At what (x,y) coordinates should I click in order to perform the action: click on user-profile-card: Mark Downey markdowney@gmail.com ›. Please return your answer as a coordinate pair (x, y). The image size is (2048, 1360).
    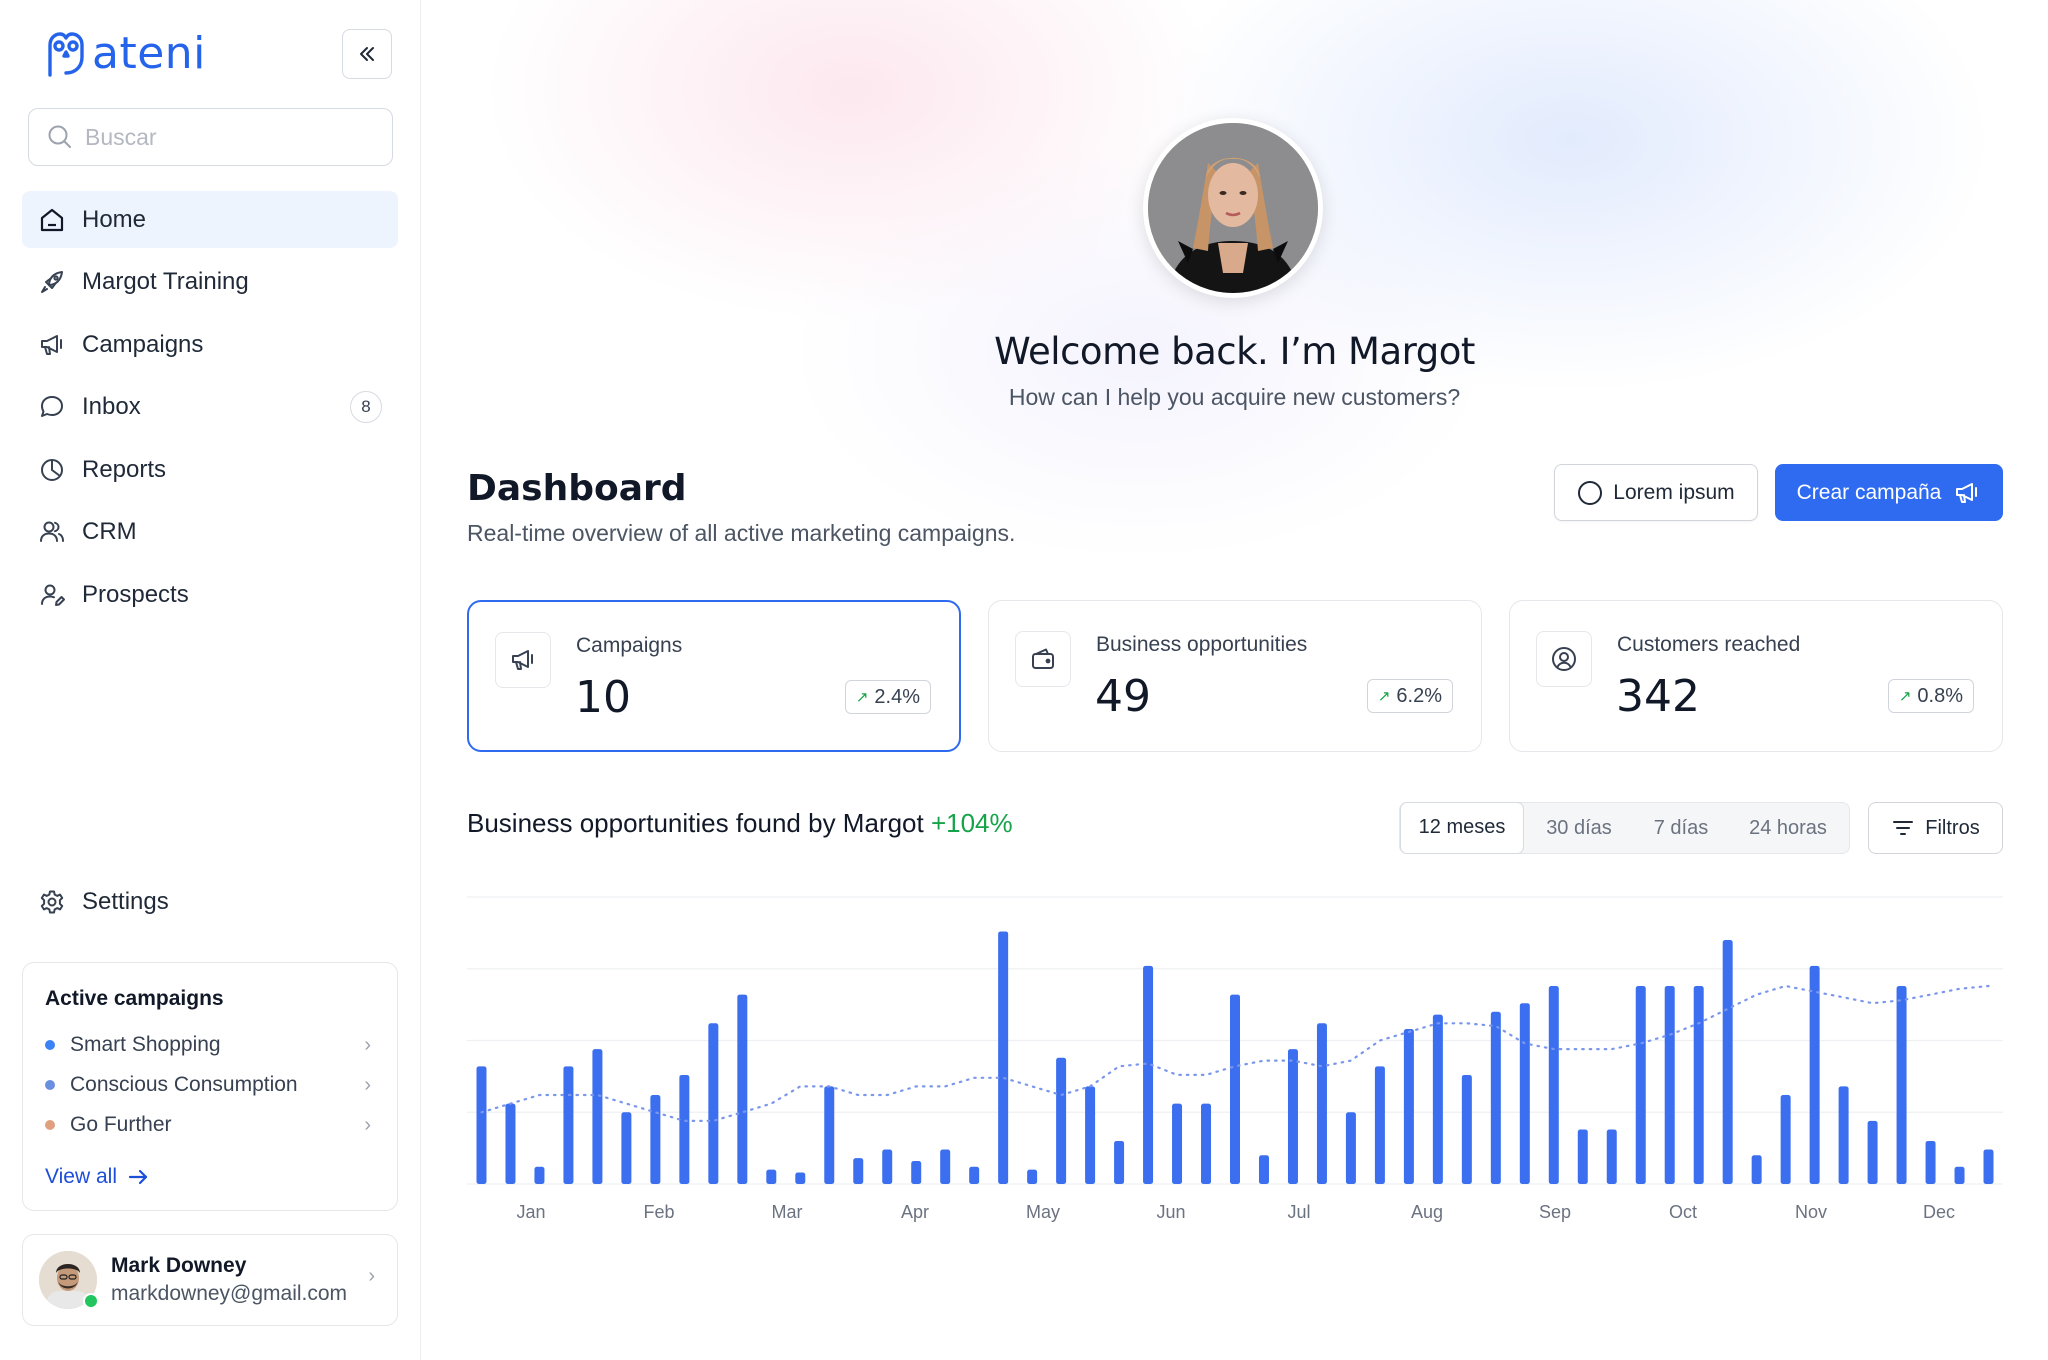
    Looking at the image, I should click on (210, 1280).